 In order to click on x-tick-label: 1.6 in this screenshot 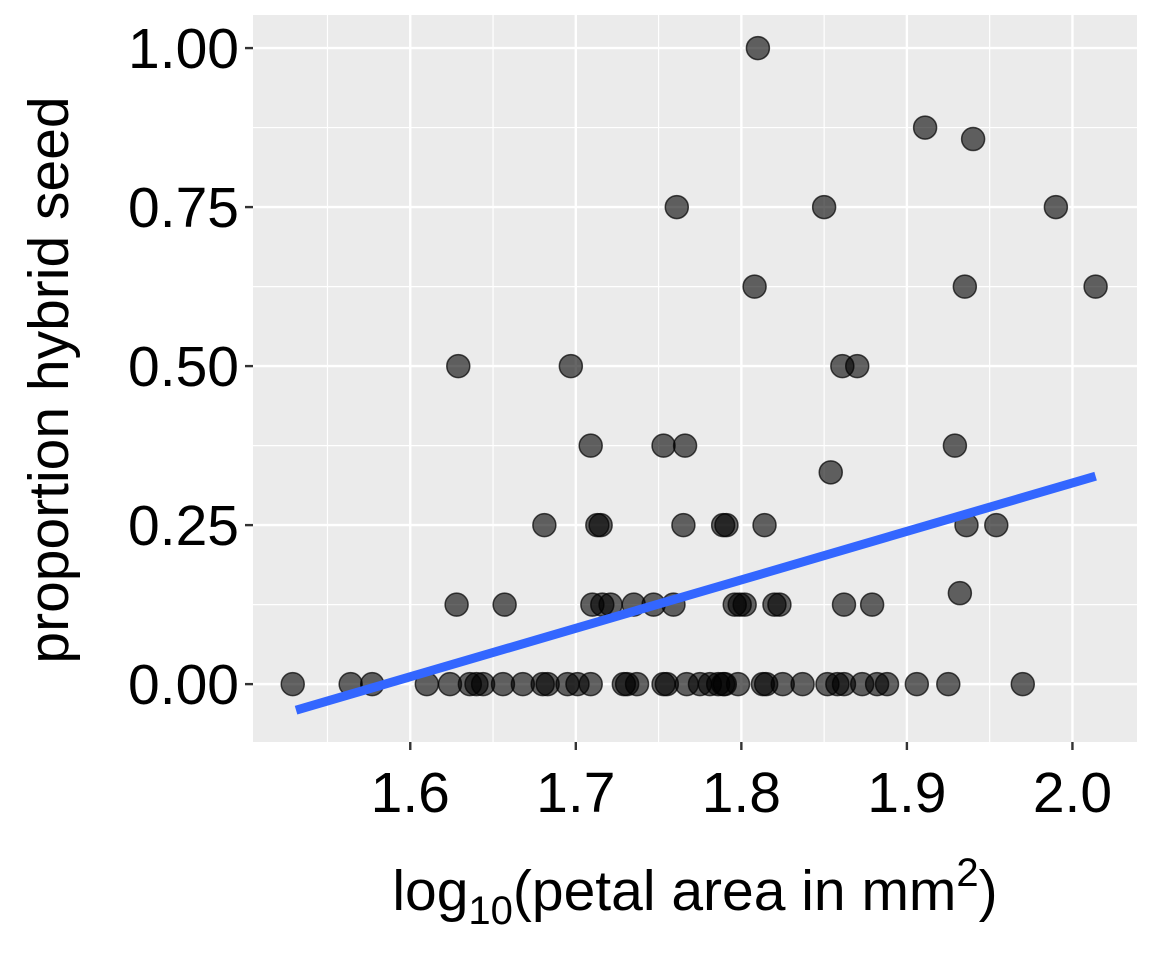, I will do `click(410, 793)`.